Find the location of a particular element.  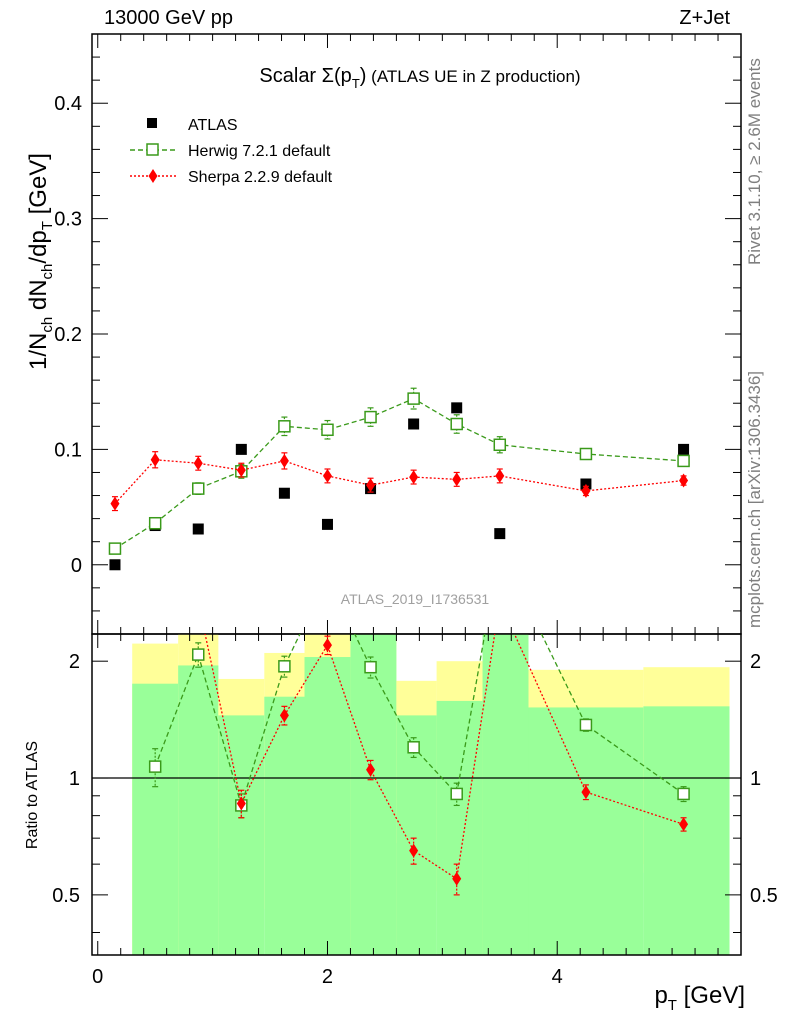

title-close: ) is located at coordinates (363, 76).